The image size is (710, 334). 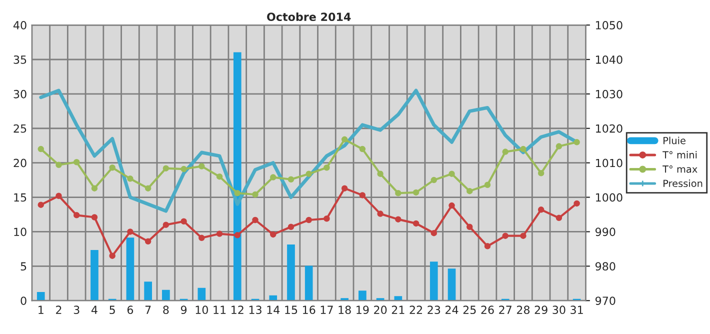 What do you see at coordinates (130, 310) in the screenshot?
I see `x-tick-label: 6` at bounding box center [130, 310].